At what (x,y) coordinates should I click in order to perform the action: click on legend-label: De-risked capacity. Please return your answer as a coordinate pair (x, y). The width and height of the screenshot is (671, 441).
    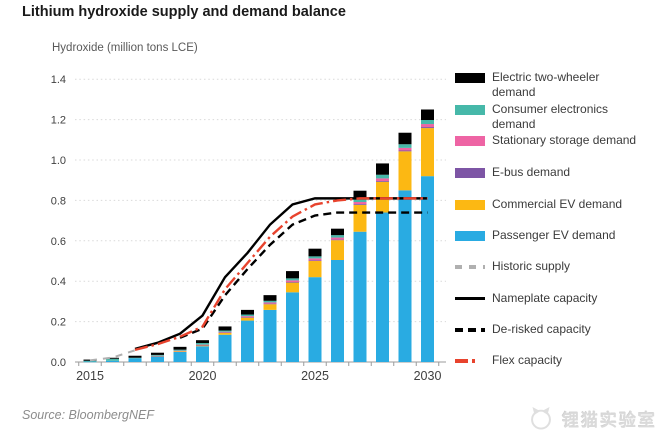
    Looking at the image, I should click on (541, 329).